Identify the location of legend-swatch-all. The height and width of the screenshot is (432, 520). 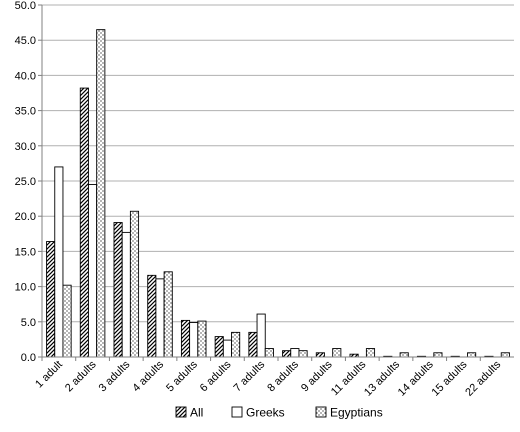
(181, 412).